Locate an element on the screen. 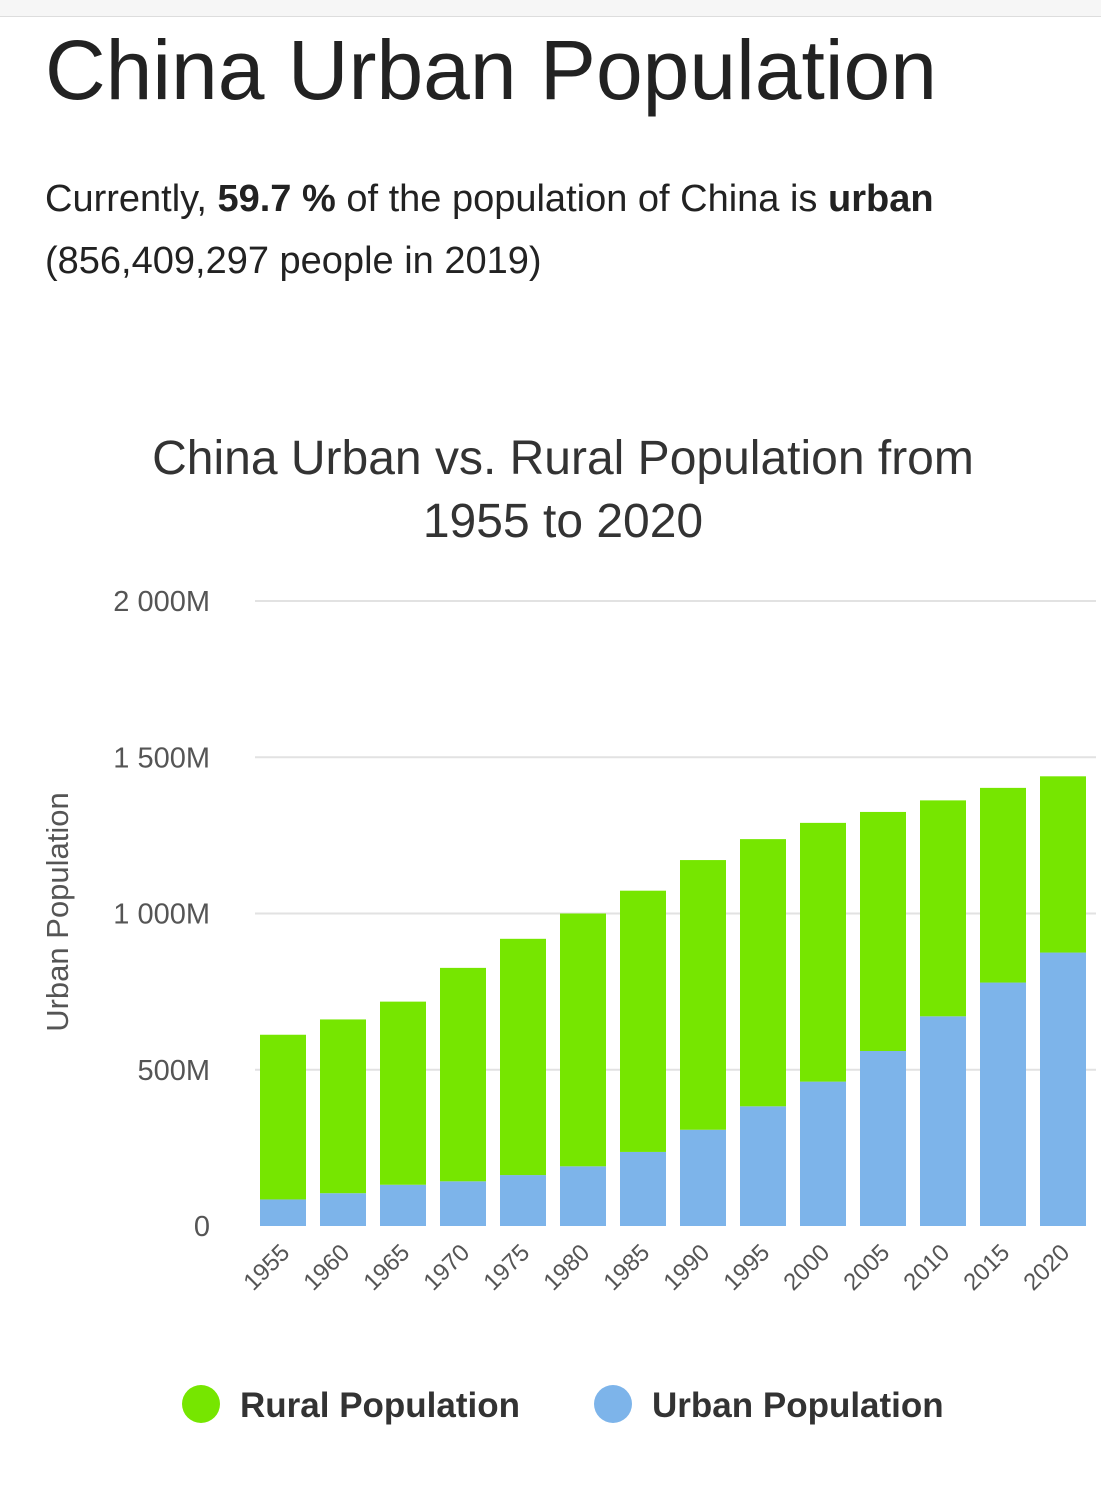 Image resolution: width=1101 pixels, height=1485 pixels. bar-rural-1975 is located at coordinates (523, 1057).